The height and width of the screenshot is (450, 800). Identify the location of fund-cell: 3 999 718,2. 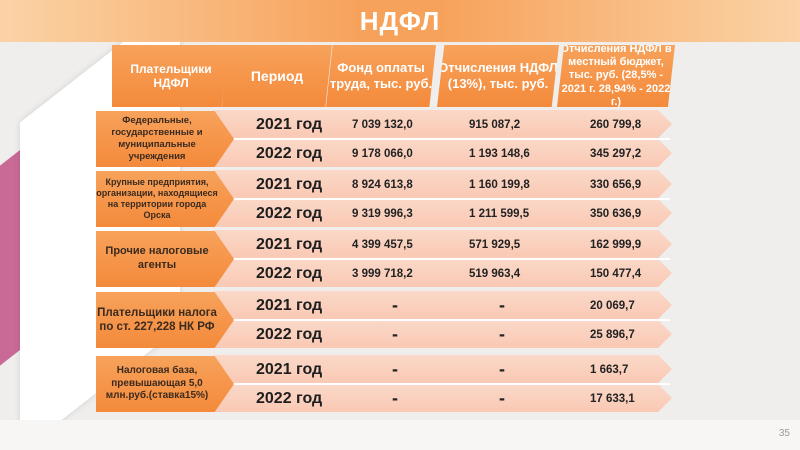
(382, 273).